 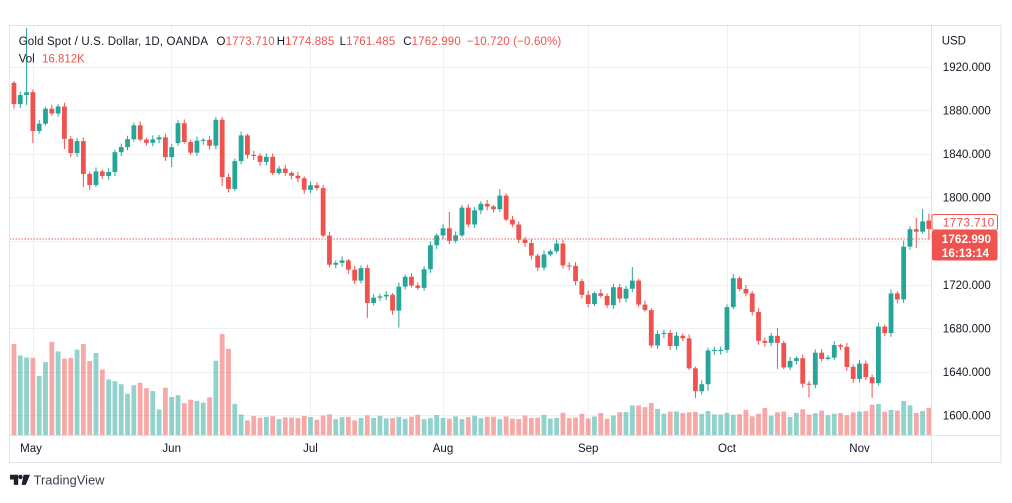 What do you see at coordinates (967, 199) in the screenshot?
I see `svg-text: 1800.000` at bounding box center [967, 199].